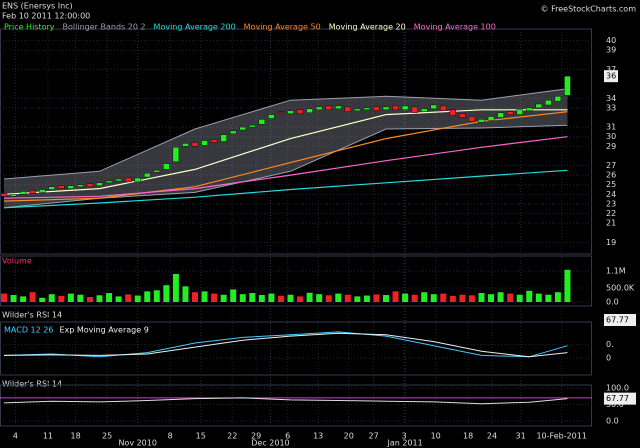 Image resolution: width=640 pixels, height=448 pixels. I want to click on y-tick-label: 0.0, so click(612, 421).